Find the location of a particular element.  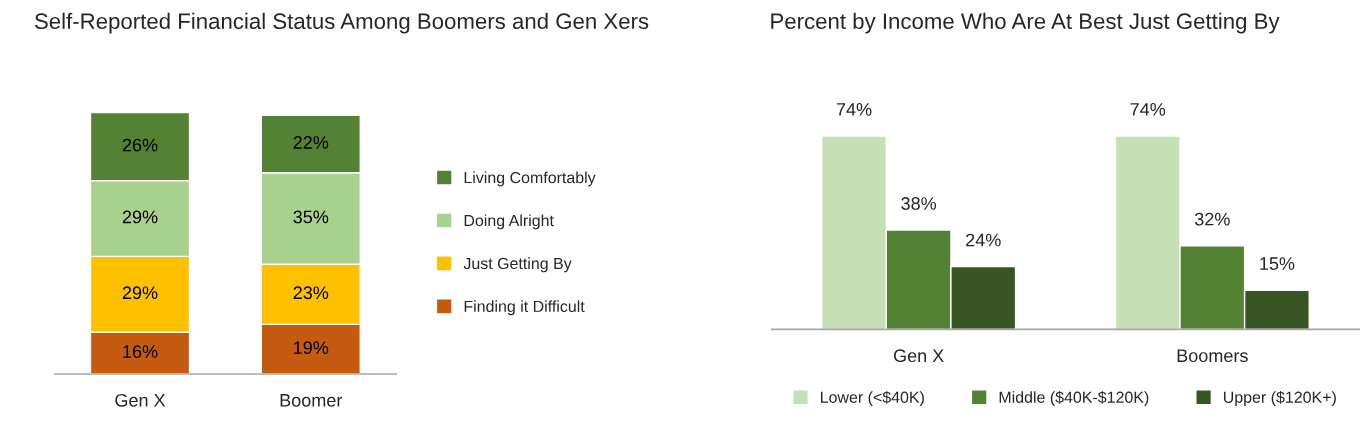

chart-title: Self-Reported Financial Status Among Boomers and Gen Xers is located at coordinates (341, 23).